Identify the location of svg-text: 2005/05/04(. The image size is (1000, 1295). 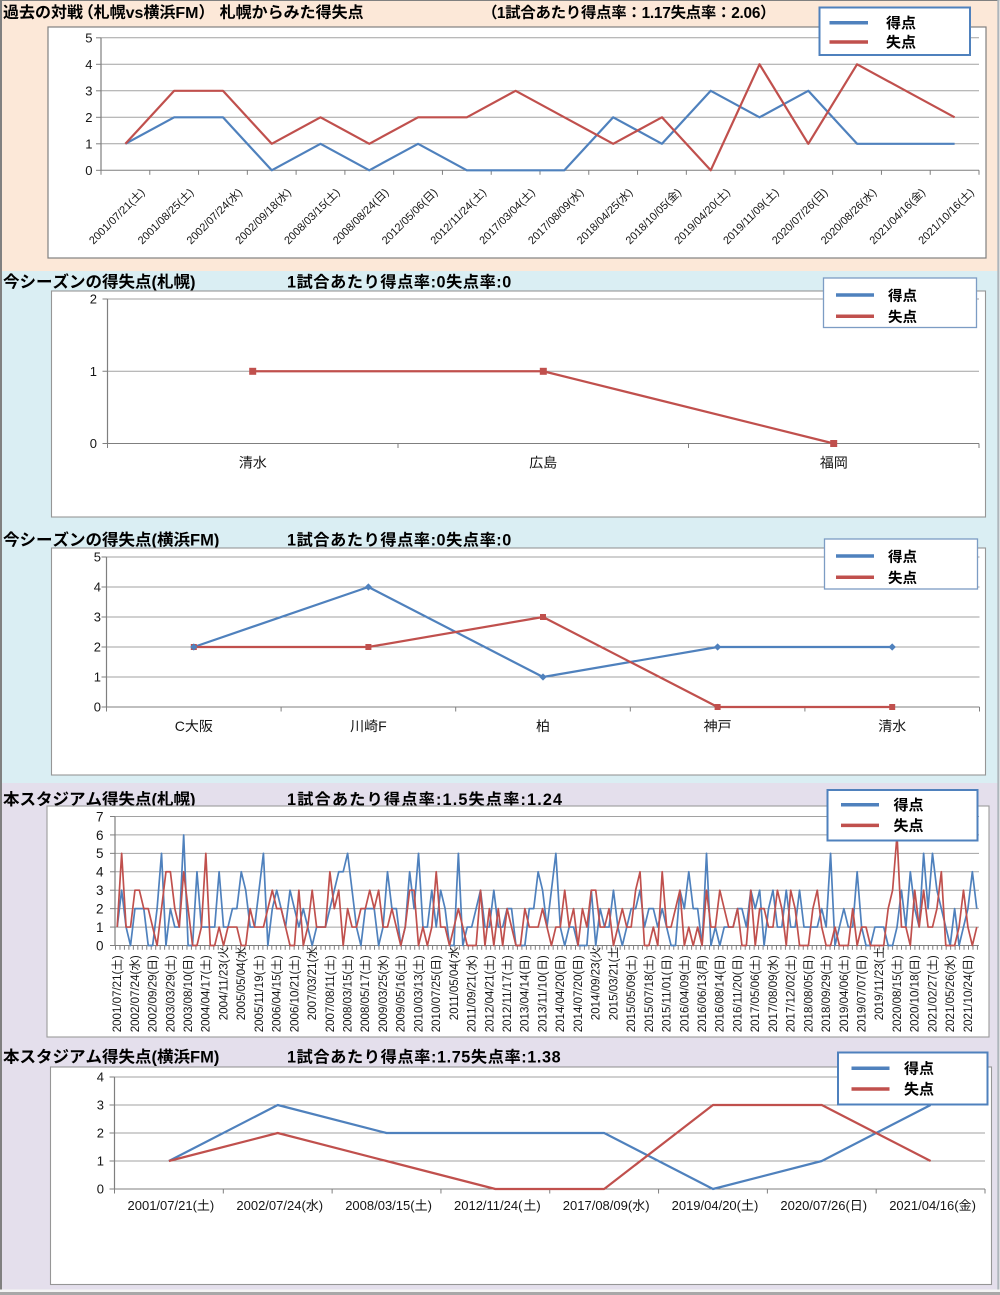
(242, 989).